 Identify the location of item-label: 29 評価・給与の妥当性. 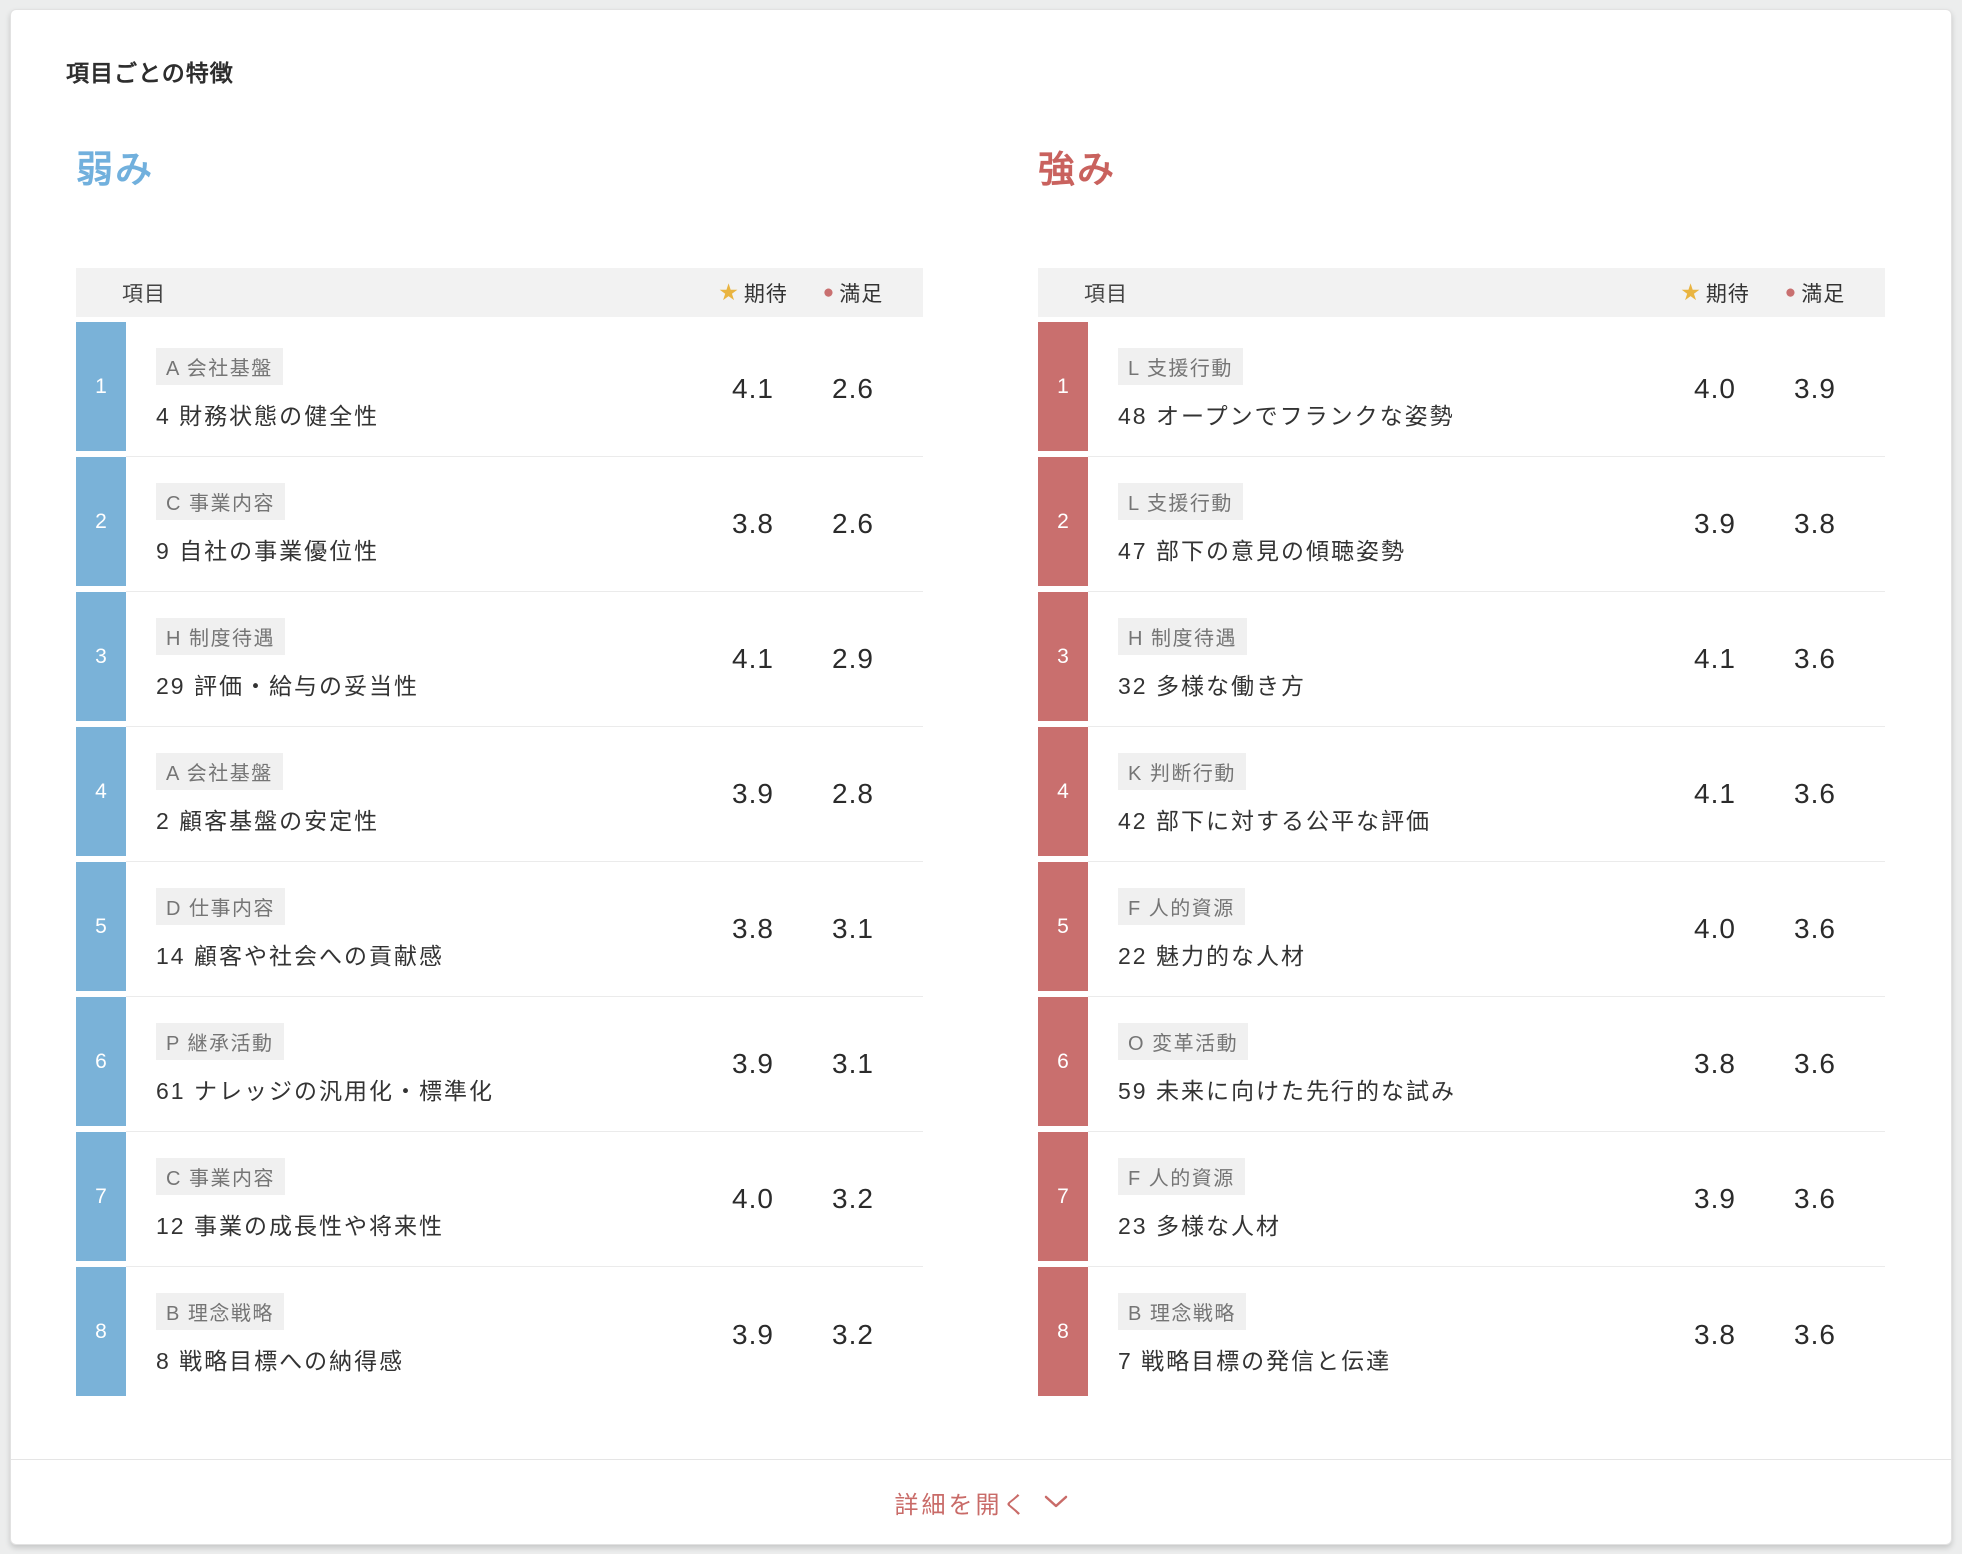
(287, 685).